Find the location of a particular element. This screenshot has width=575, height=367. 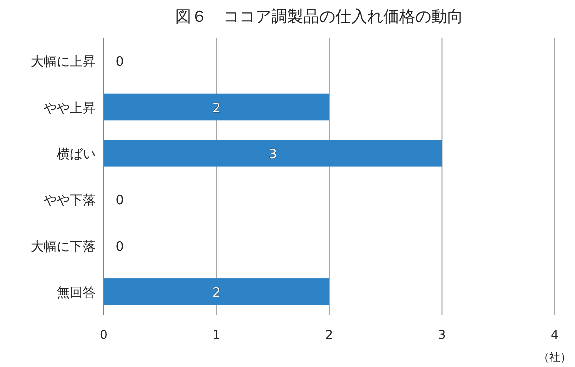

y-tick-label: 大幅に上昇 is located at coordinates (63, 62).